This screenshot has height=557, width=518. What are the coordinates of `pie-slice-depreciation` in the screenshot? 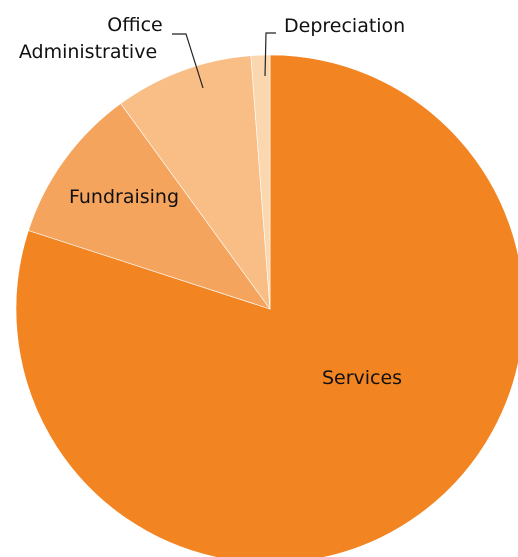 It's located at (260, 182).